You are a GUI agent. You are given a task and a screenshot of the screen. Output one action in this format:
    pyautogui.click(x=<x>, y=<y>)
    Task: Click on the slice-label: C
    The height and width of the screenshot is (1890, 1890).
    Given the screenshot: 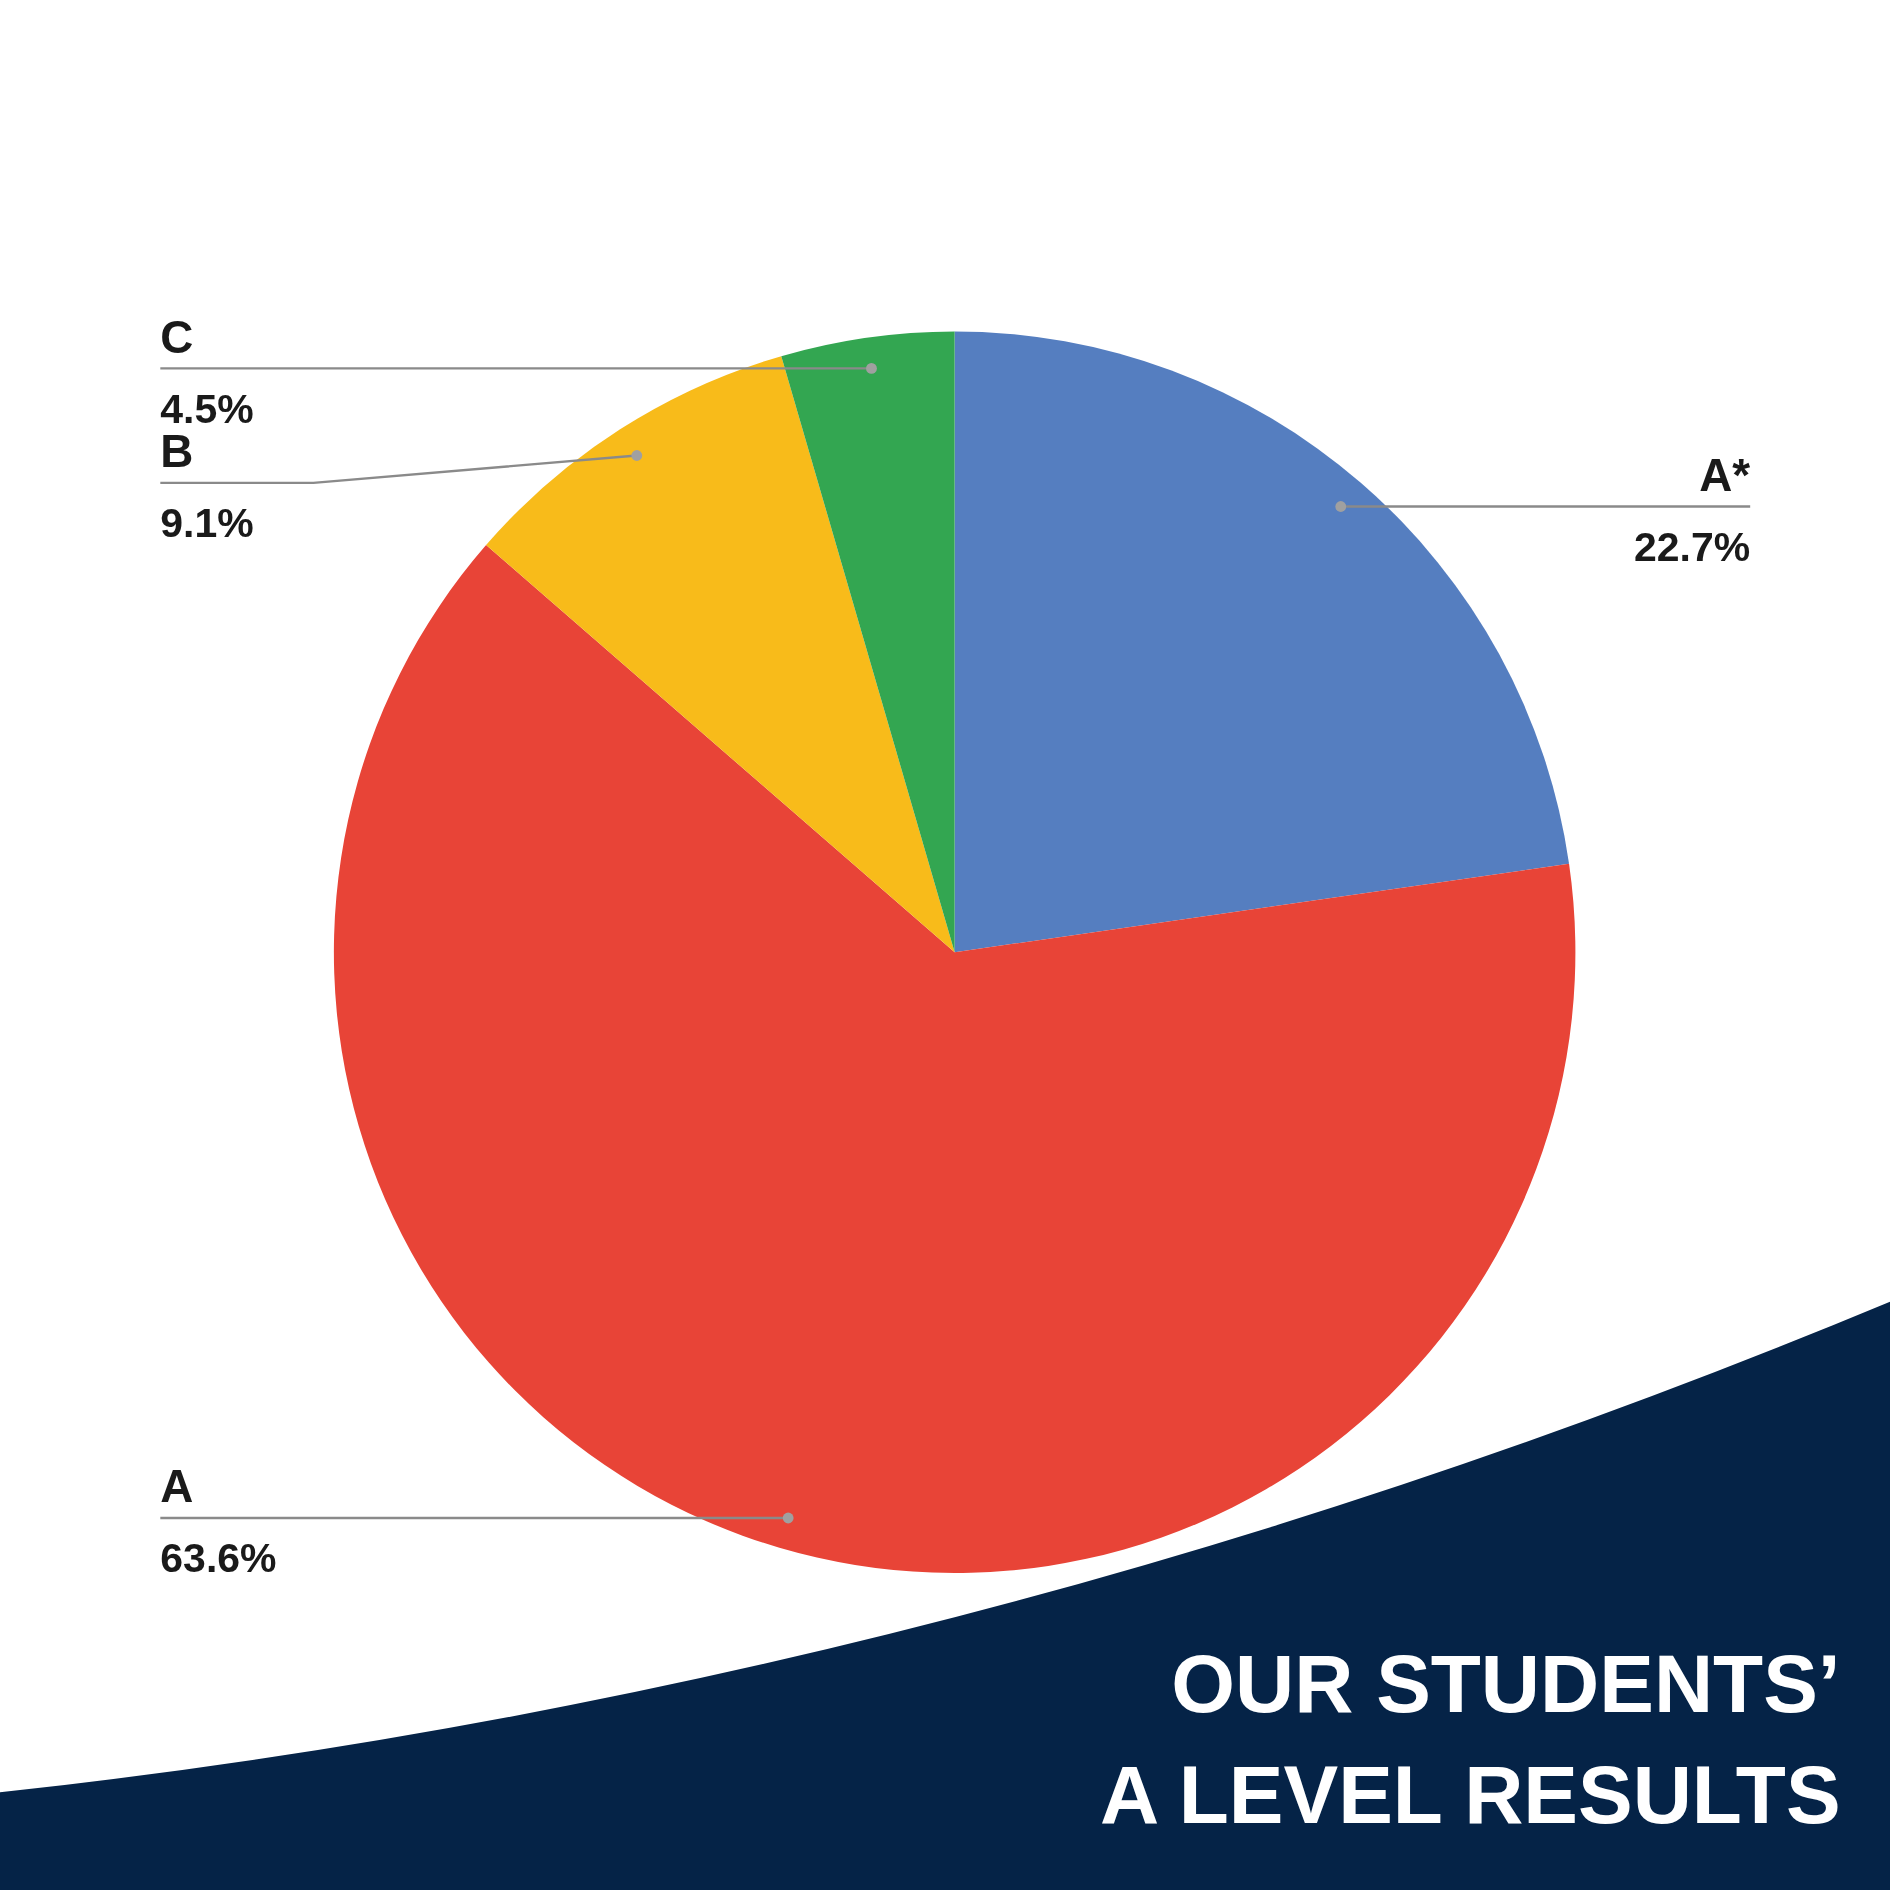 What is the action you would take?
    pyautogui.click(x=177, y=337)
    